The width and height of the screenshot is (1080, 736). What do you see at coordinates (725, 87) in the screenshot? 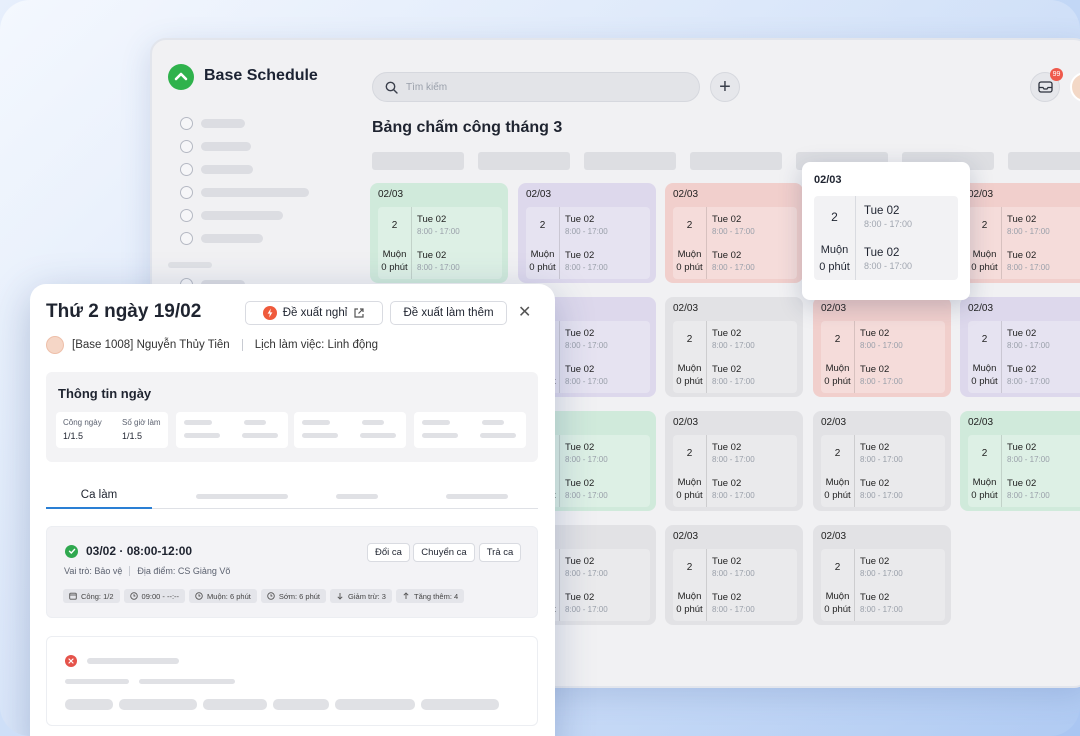
I see `add-button: +` at bounding box center [725, 87].